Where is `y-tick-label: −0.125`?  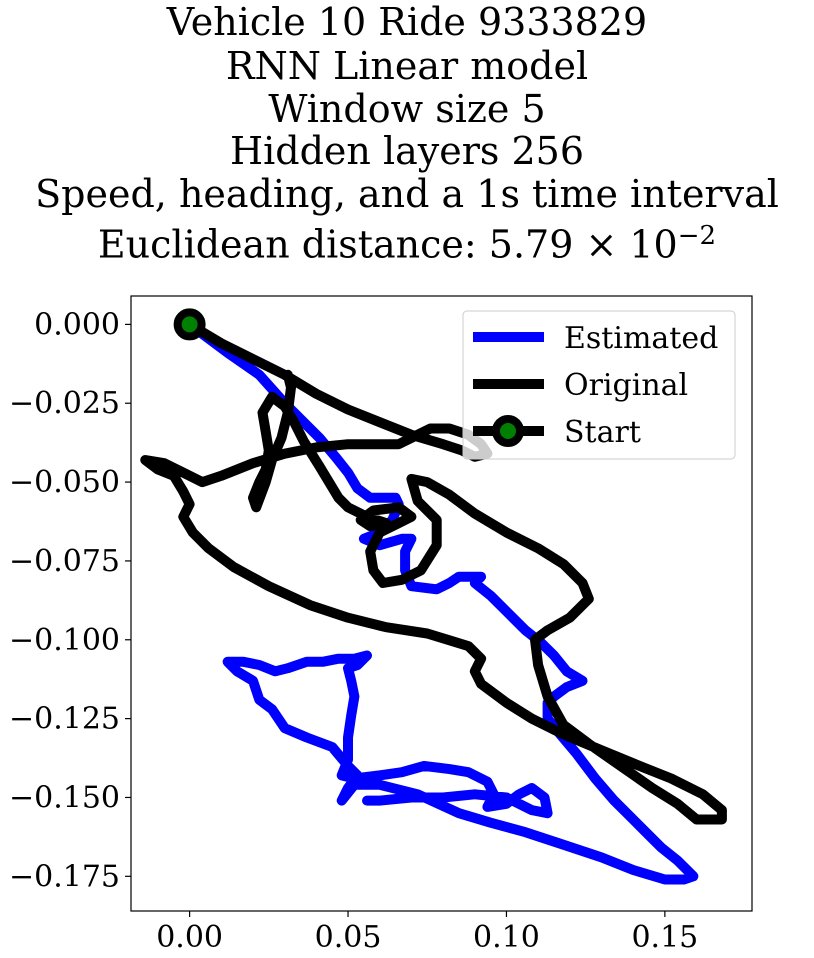 y-tick-label: −0.125 is located at coordinates (64, 719).